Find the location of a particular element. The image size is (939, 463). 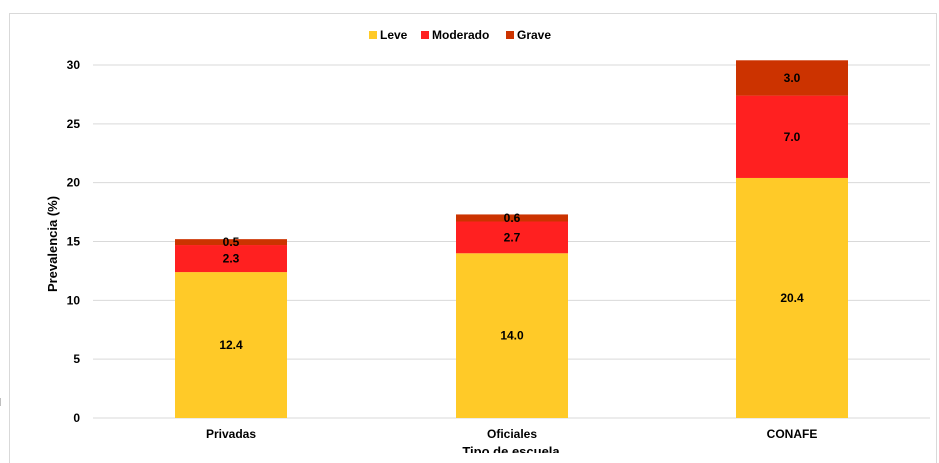

data-label-conafe-grave: 3.0 is located at coordinates (792, 78).